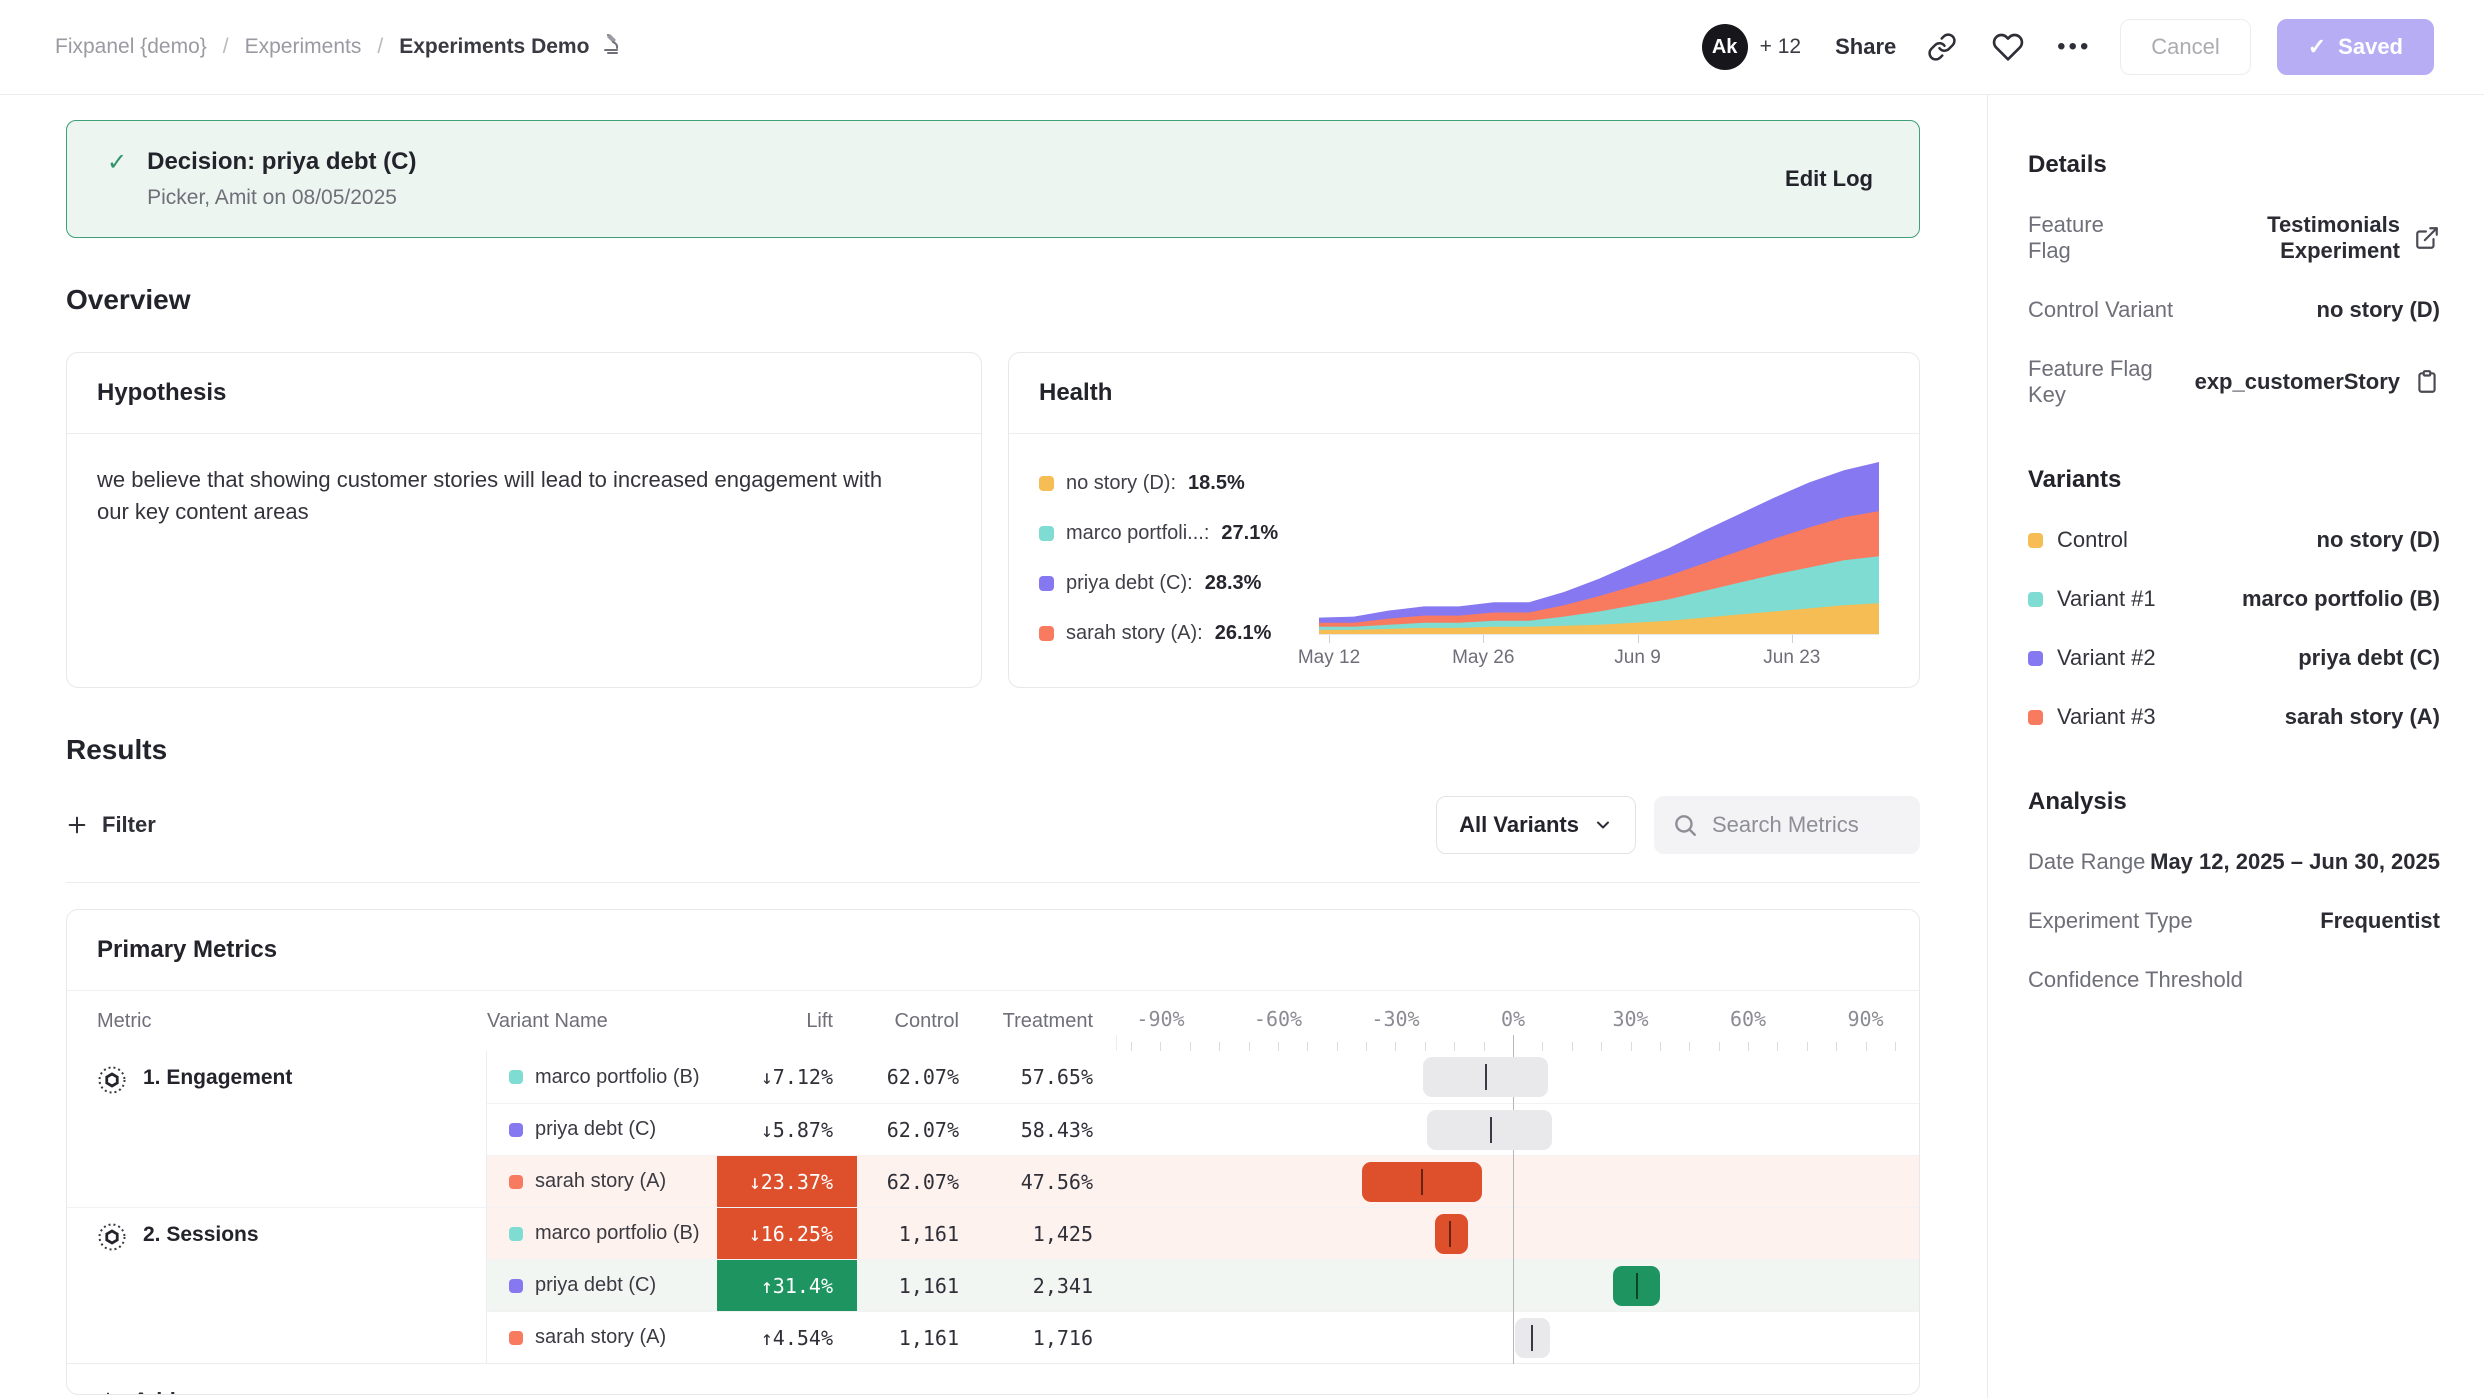 This screenshot has width=2484, height=1398. Describe the element at coordinates (796, 1077) in the screenshot. I see `lift-value: ↓7.12%` at that location.